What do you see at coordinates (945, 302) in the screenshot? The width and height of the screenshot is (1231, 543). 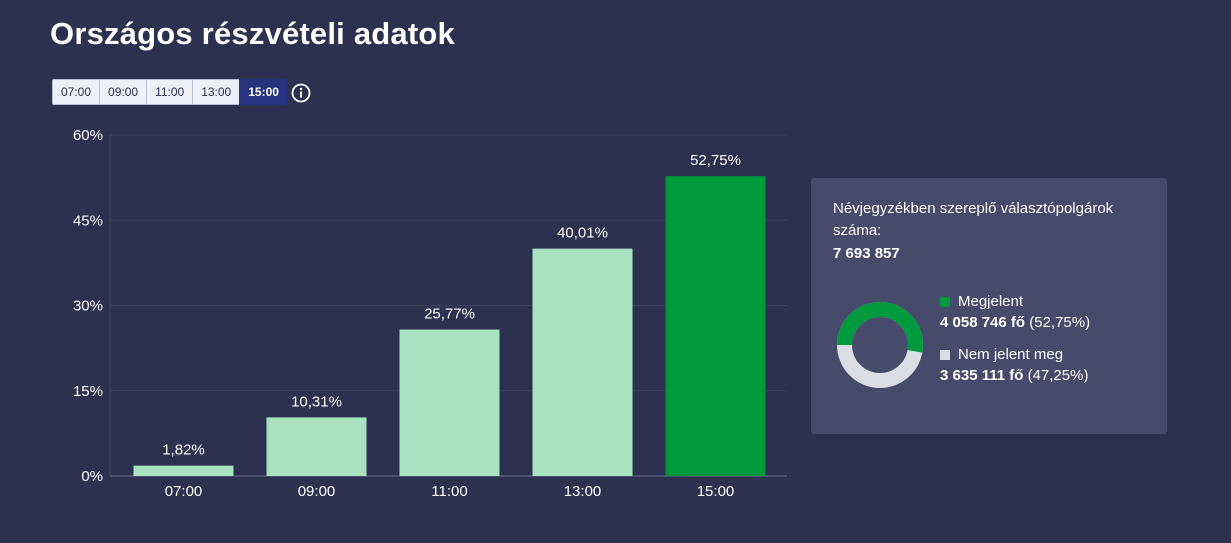 I see `present-swatch` at bounding box center [945, 302].